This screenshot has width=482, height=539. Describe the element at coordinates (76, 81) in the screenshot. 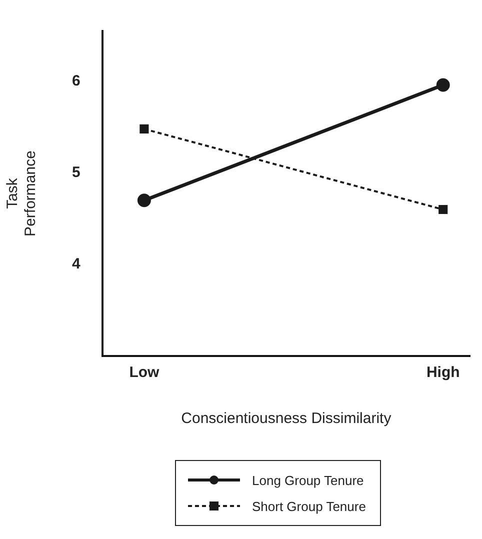

I see `y-tick-label: 6` at that location.